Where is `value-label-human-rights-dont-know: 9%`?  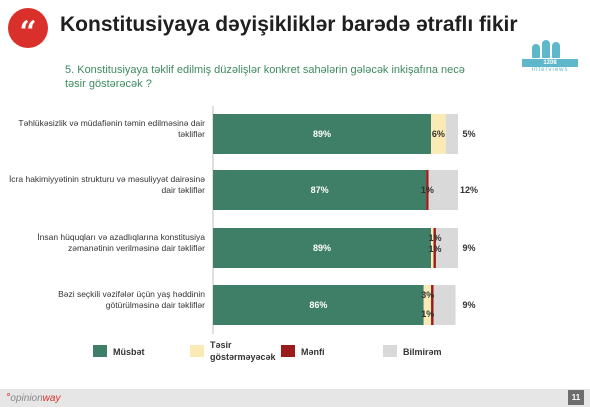 value-label-human-rights-dont-know: 9% is located at coordinates (468, 248).